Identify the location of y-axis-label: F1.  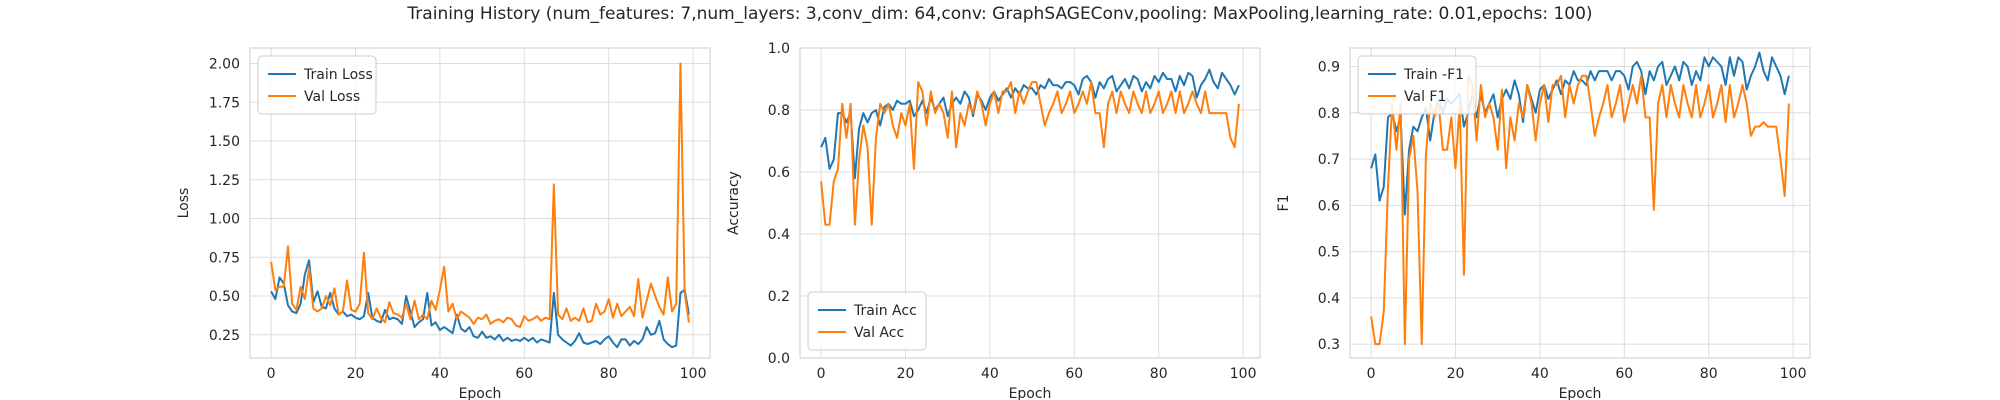
(1284, 203).